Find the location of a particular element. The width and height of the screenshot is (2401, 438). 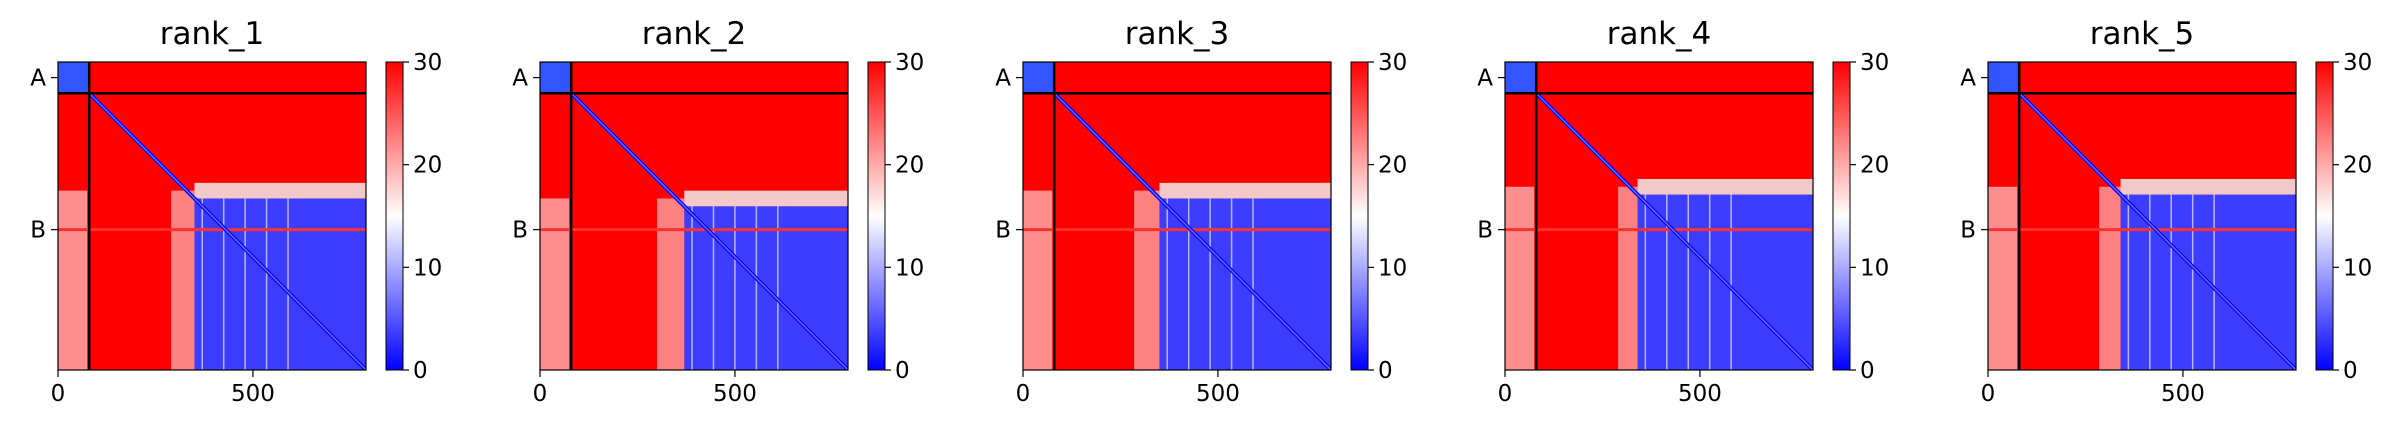

panel-title: rank_5 is located at coordinates (2142, 34).